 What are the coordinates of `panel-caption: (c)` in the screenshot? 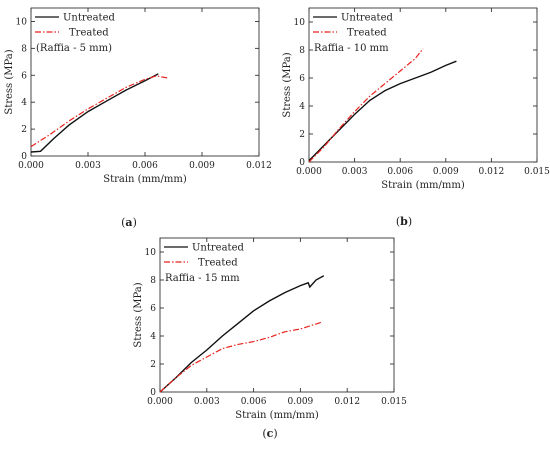 It's located at (269, 433).